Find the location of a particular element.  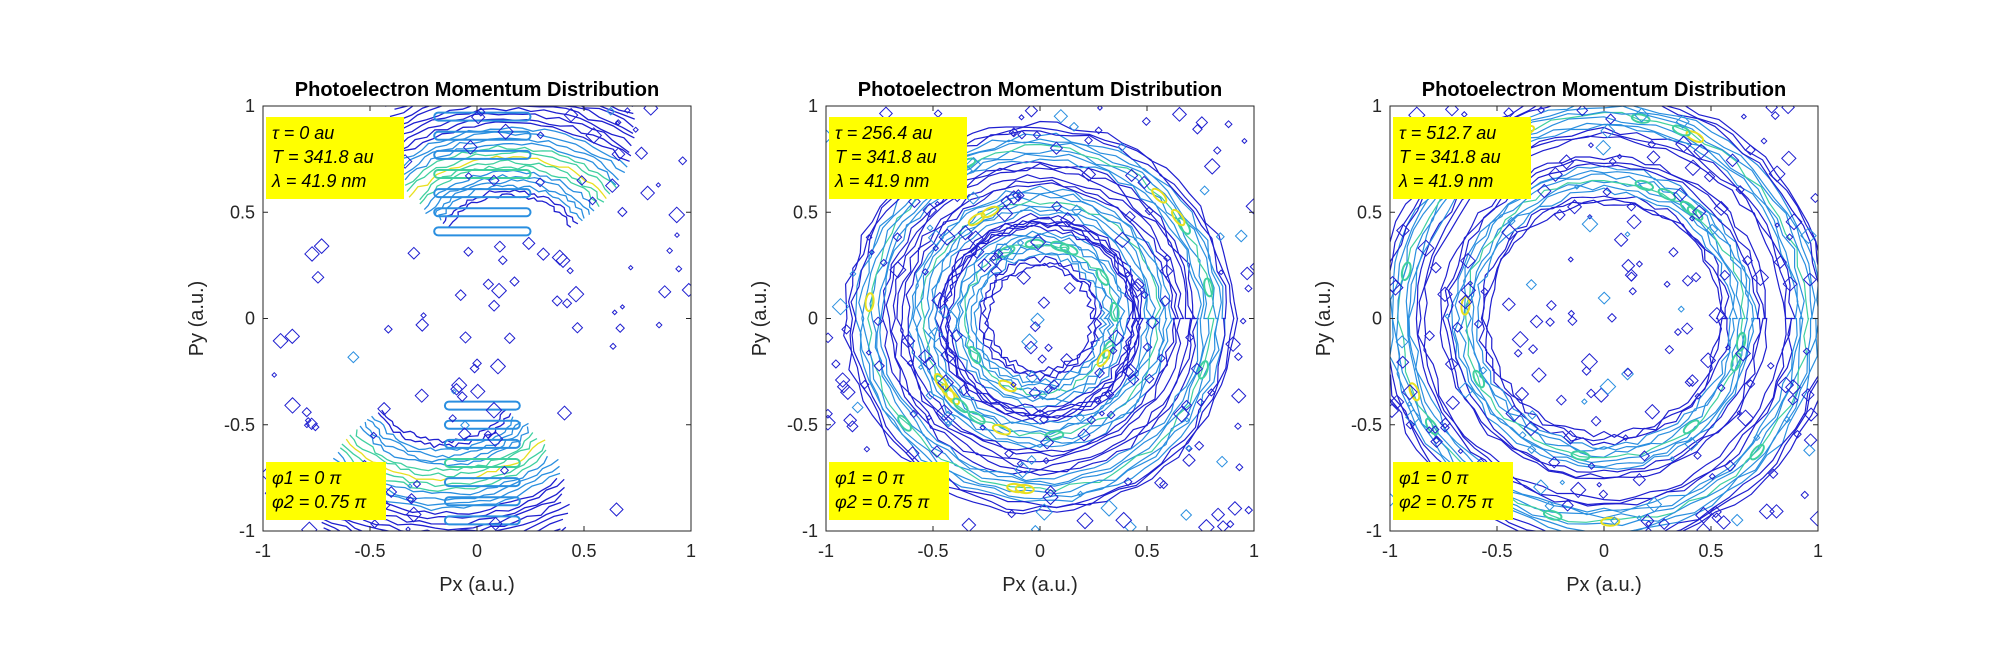

annotation-box is located at coordinates (326, 491).